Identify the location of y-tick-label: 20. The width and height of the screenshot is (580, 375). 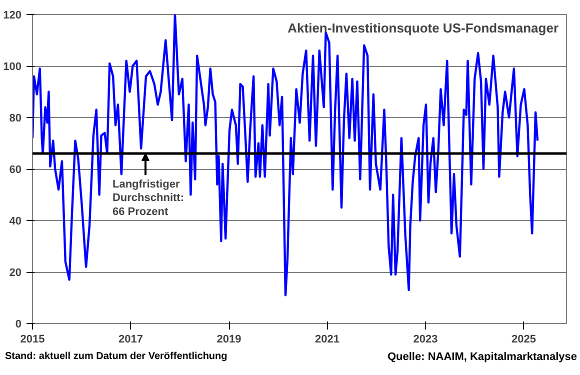
(15, 273).